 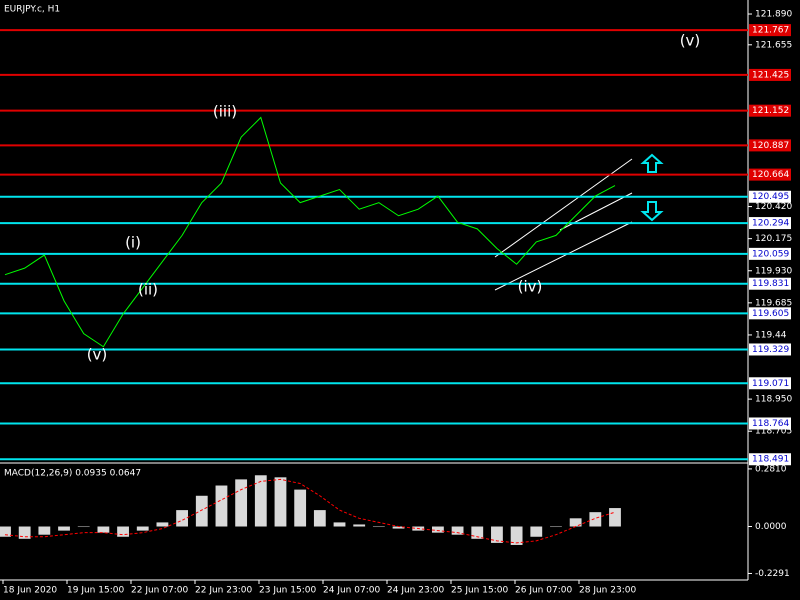 What do you see at coordinates (773, 207) in the screenshot?
I see `y-tick-label: 120.420` at bounding box center [773, 207].